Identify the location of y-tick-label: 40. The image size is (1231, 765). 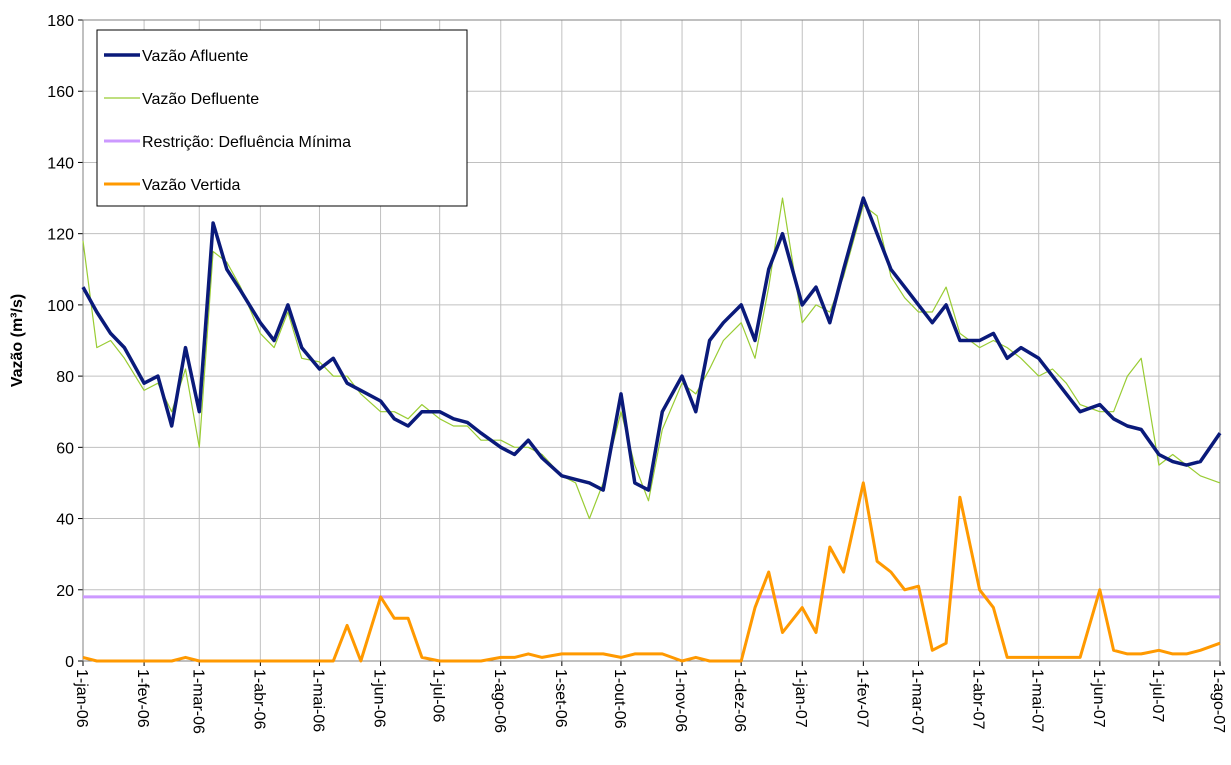
(65, 520).